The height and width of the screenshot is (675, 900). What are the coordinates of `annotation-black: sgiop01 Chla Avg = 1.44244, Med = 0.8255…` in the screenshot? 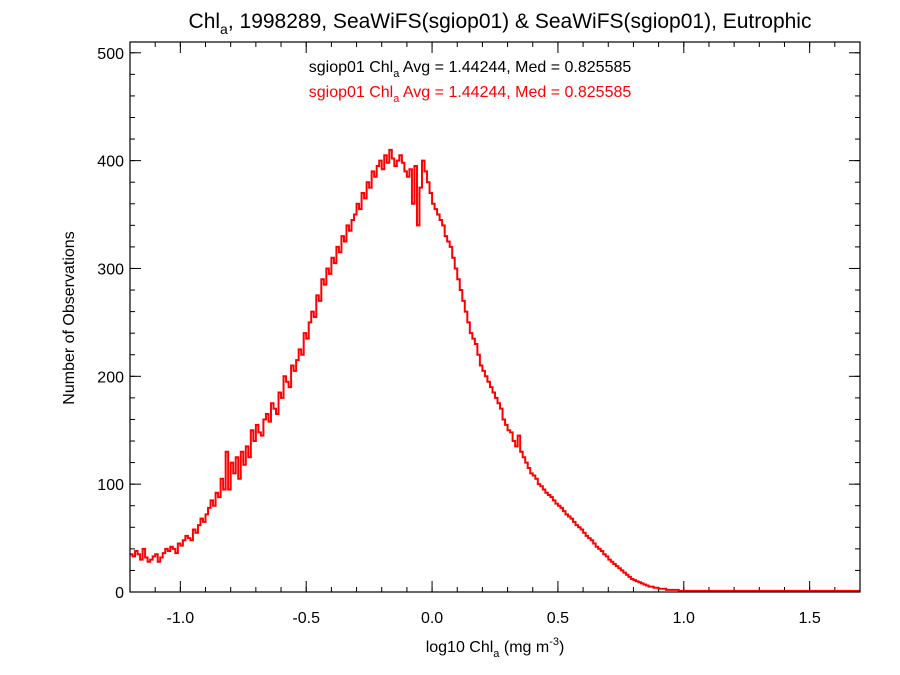 It's located at (470, 69).